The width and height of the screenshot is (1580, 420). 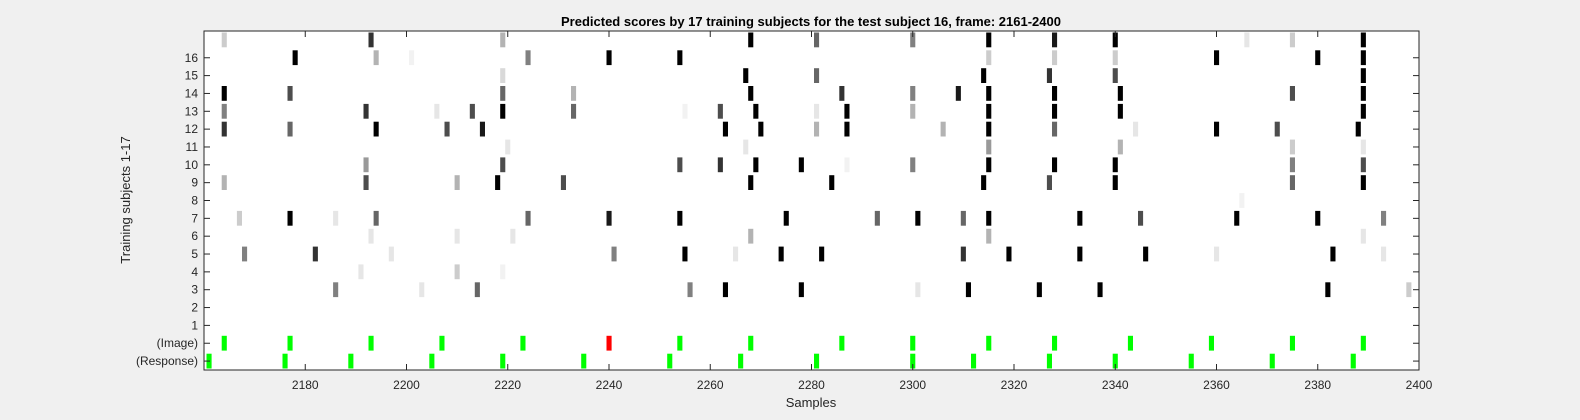 I want to click on y-tick-label: 8, so click(x=194, y=201).